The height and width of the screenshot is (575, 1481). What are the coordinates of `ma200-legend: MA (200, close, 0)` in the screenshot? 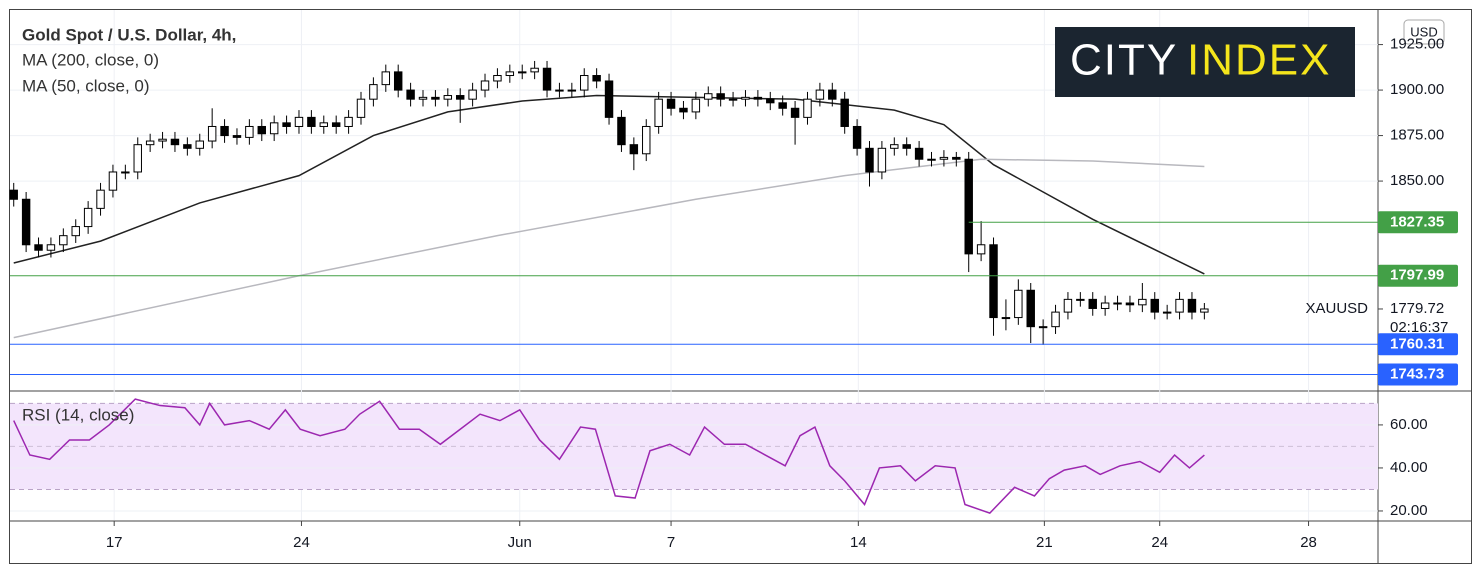 It's located at (90, 59).